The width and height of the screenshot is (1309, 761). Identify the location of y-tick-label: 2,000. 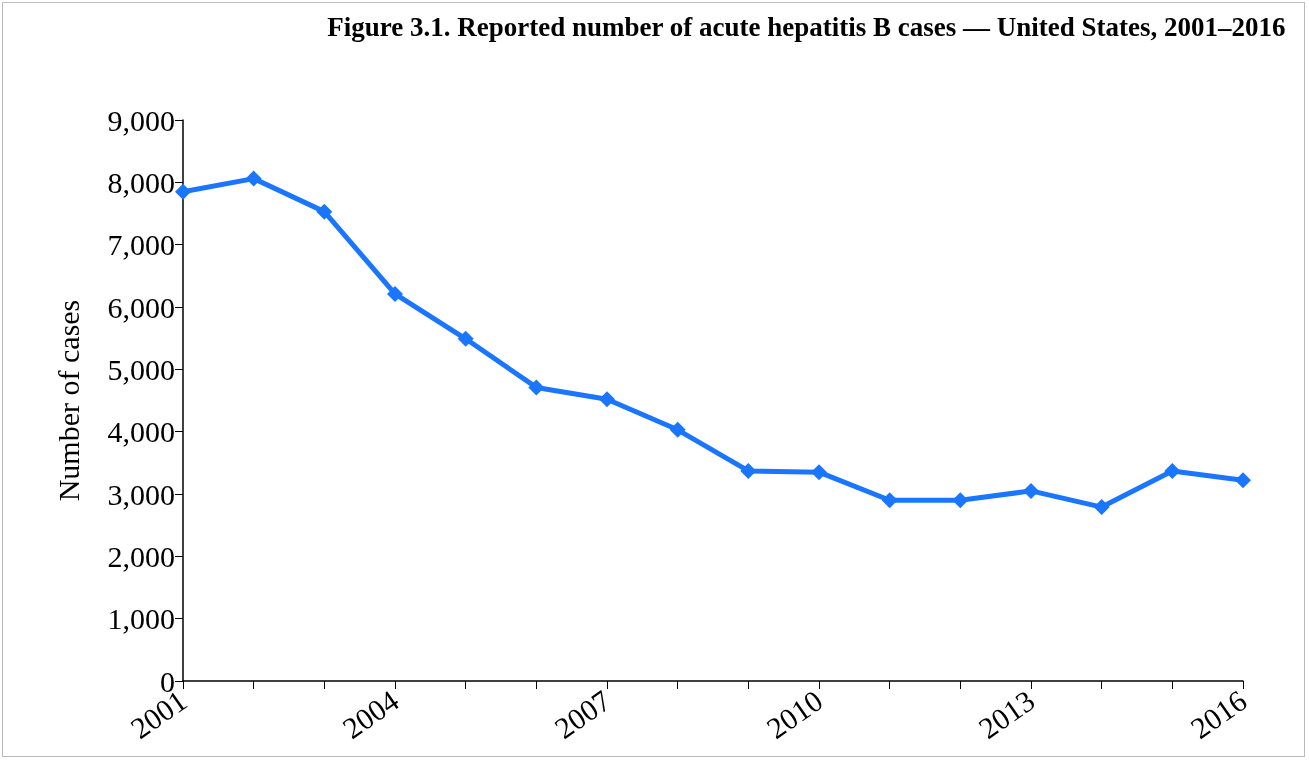
(141, 556).